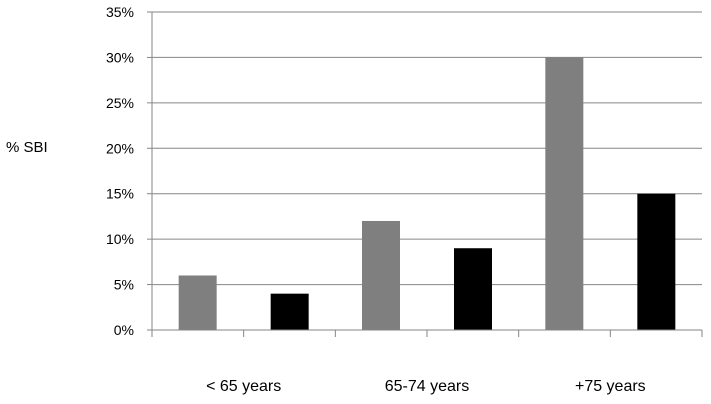 The height and width of the screenshot is (404, 711). Describe the element at coordinates (27, 147) in the screenshot. I see `y-axis-title: % SBI` at that location.